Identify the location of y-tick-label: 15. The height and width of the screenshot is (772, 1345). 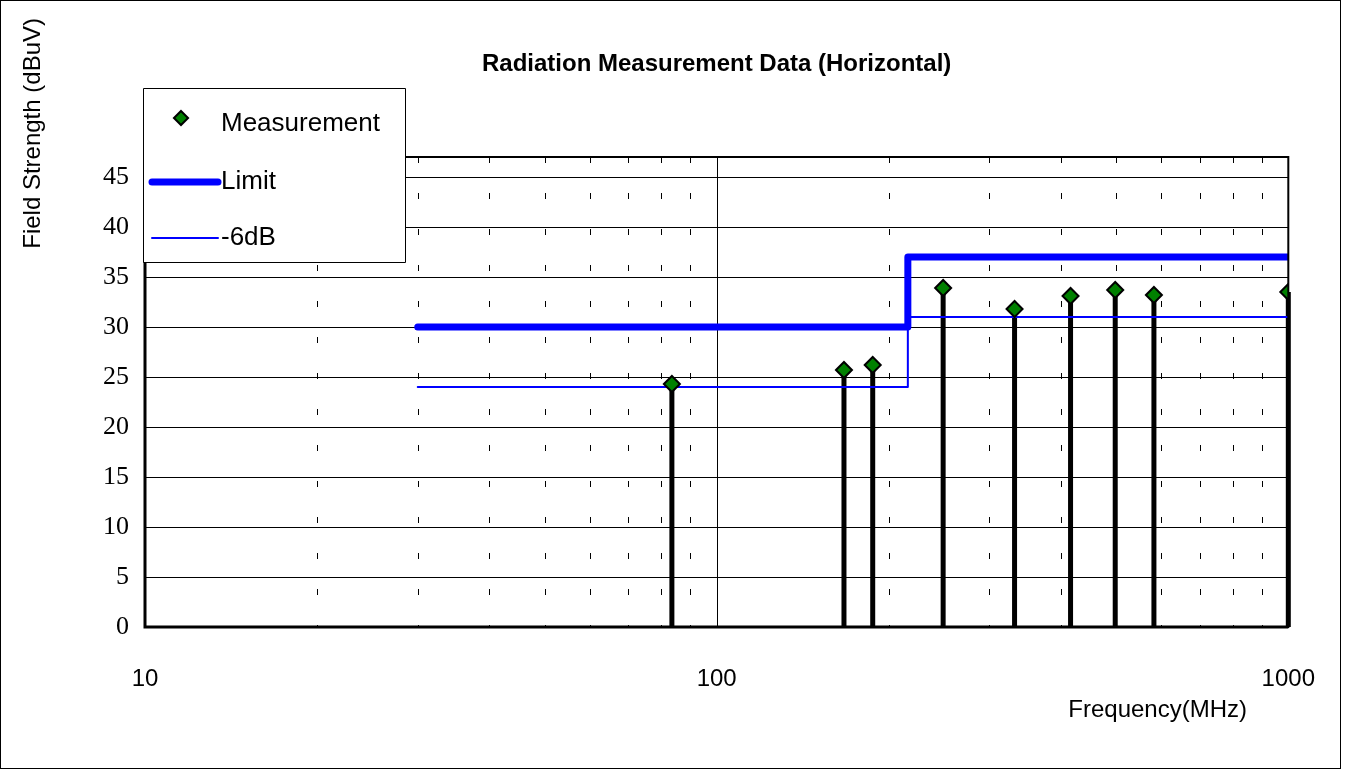
(116, 475).